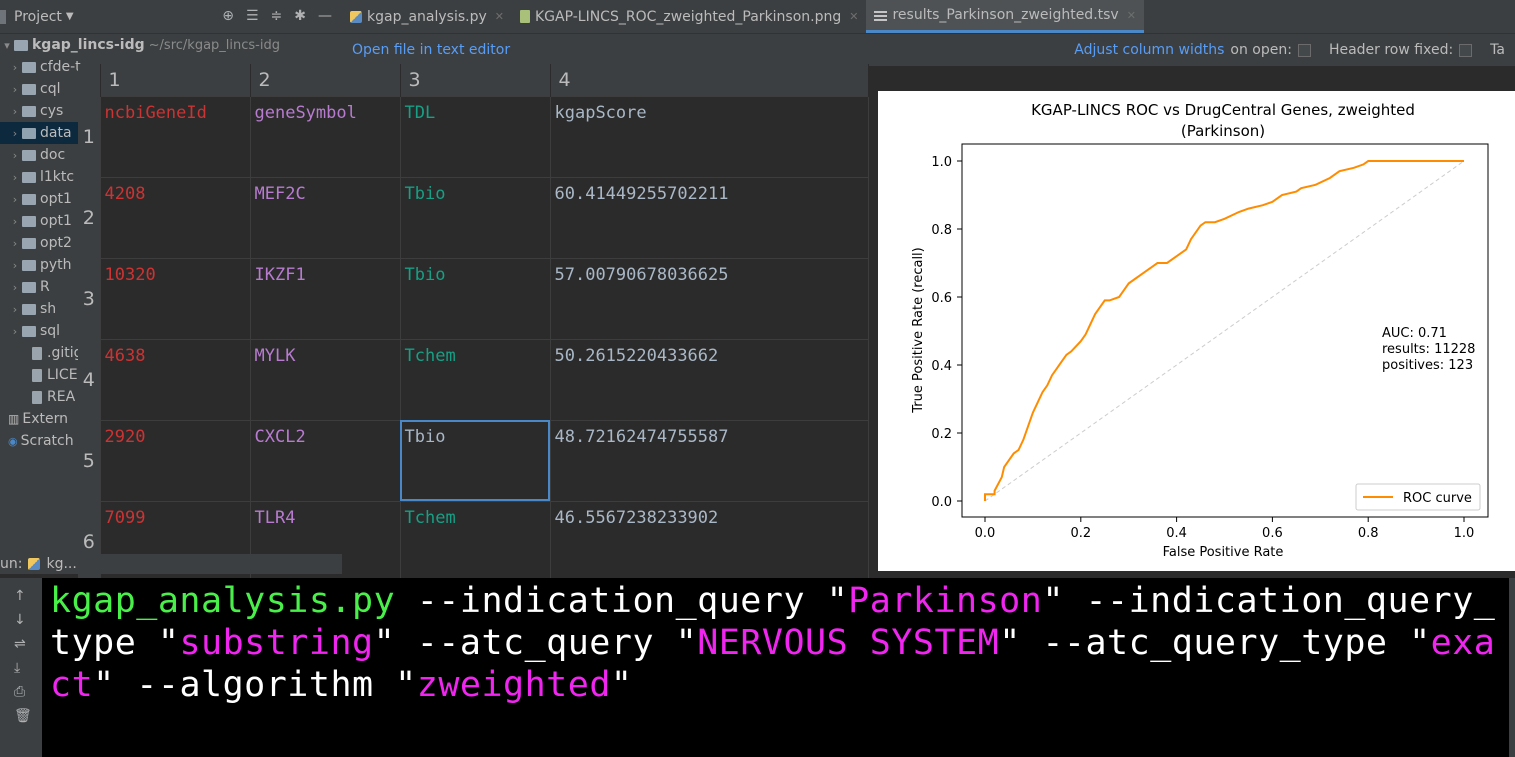 This screenshot has height=757, width=1515. I want to click on hide-panel-icon: —, so click(325, 16).